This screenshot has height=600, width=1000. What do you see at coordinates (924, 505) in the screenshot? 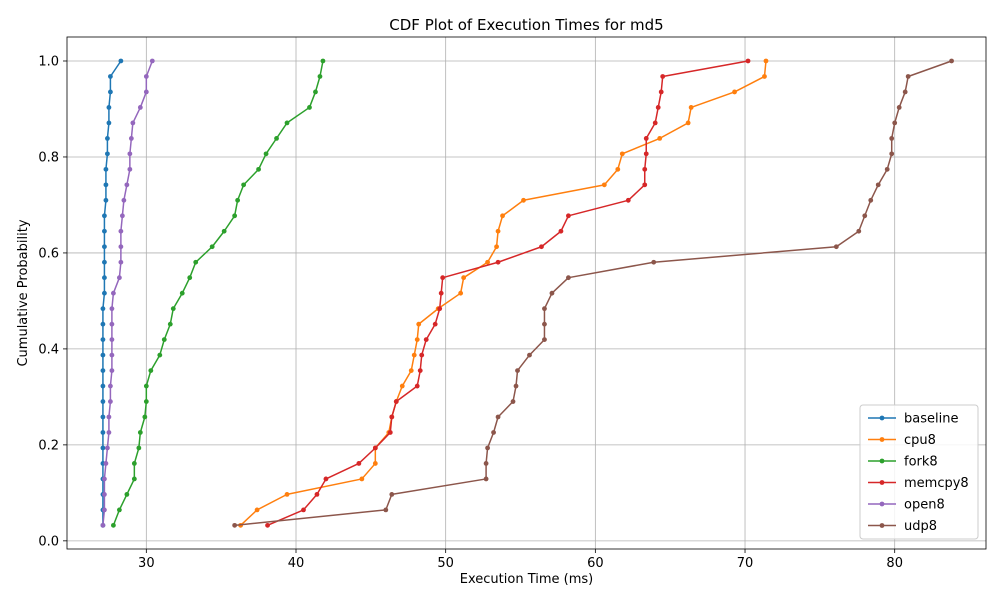
I see `legend-label: open8` at bounding box center [924, 505].